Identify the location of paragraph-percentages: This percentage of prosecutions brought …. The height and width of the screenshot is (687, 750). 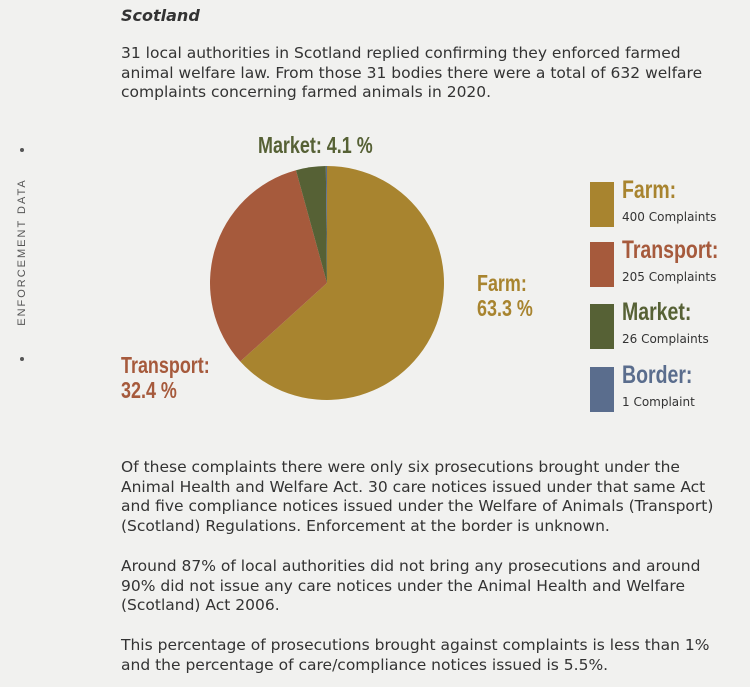
(415, 655).